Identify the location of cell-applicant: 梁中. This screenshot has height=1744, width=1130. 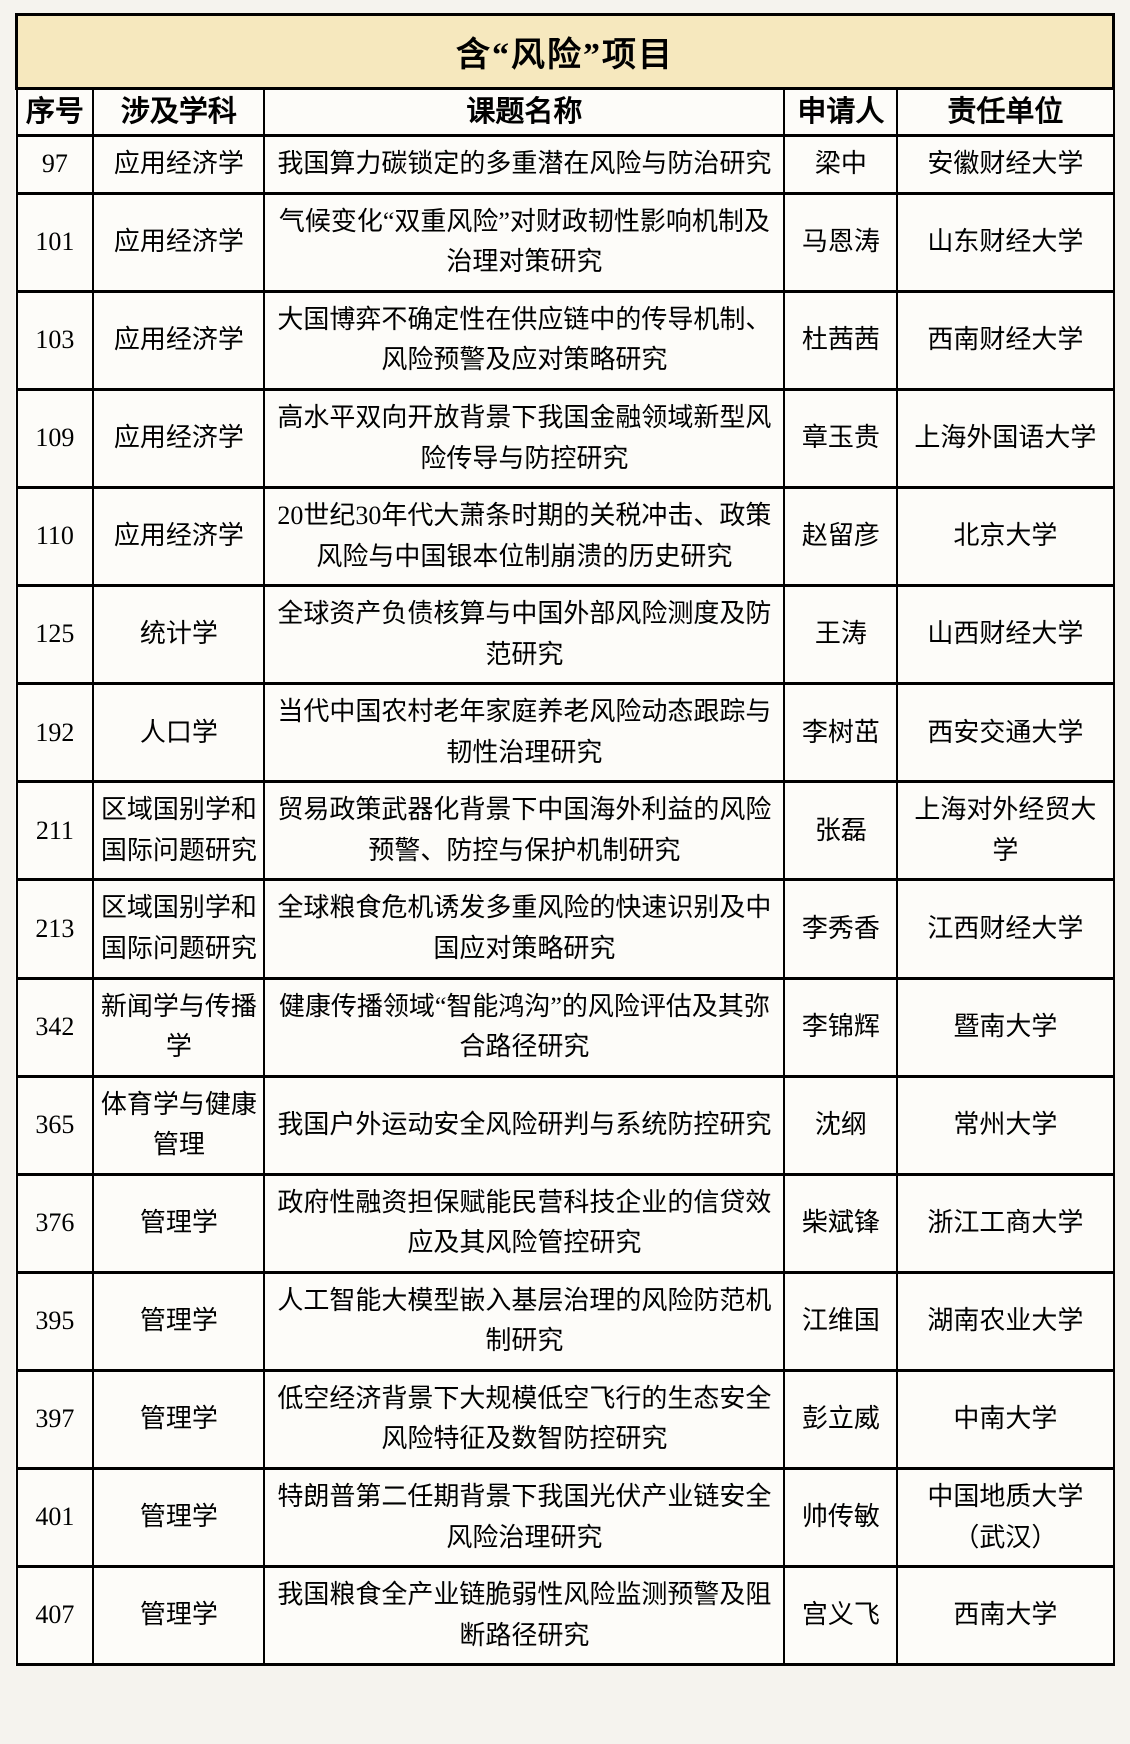
(841, 164).